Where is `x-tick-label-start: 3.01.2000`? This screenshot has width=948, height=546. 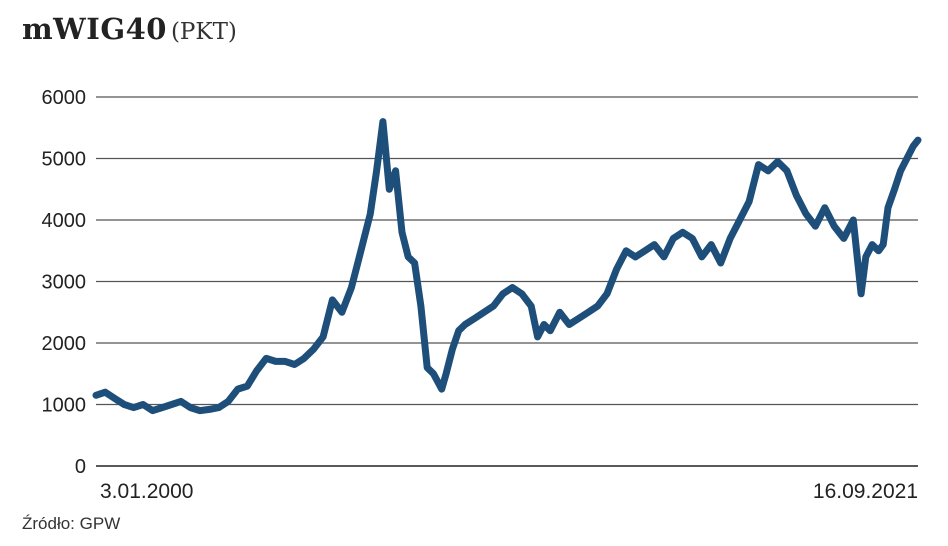
x-tick-label-start: 3.01.2000 is located at coordinates (146, 491).